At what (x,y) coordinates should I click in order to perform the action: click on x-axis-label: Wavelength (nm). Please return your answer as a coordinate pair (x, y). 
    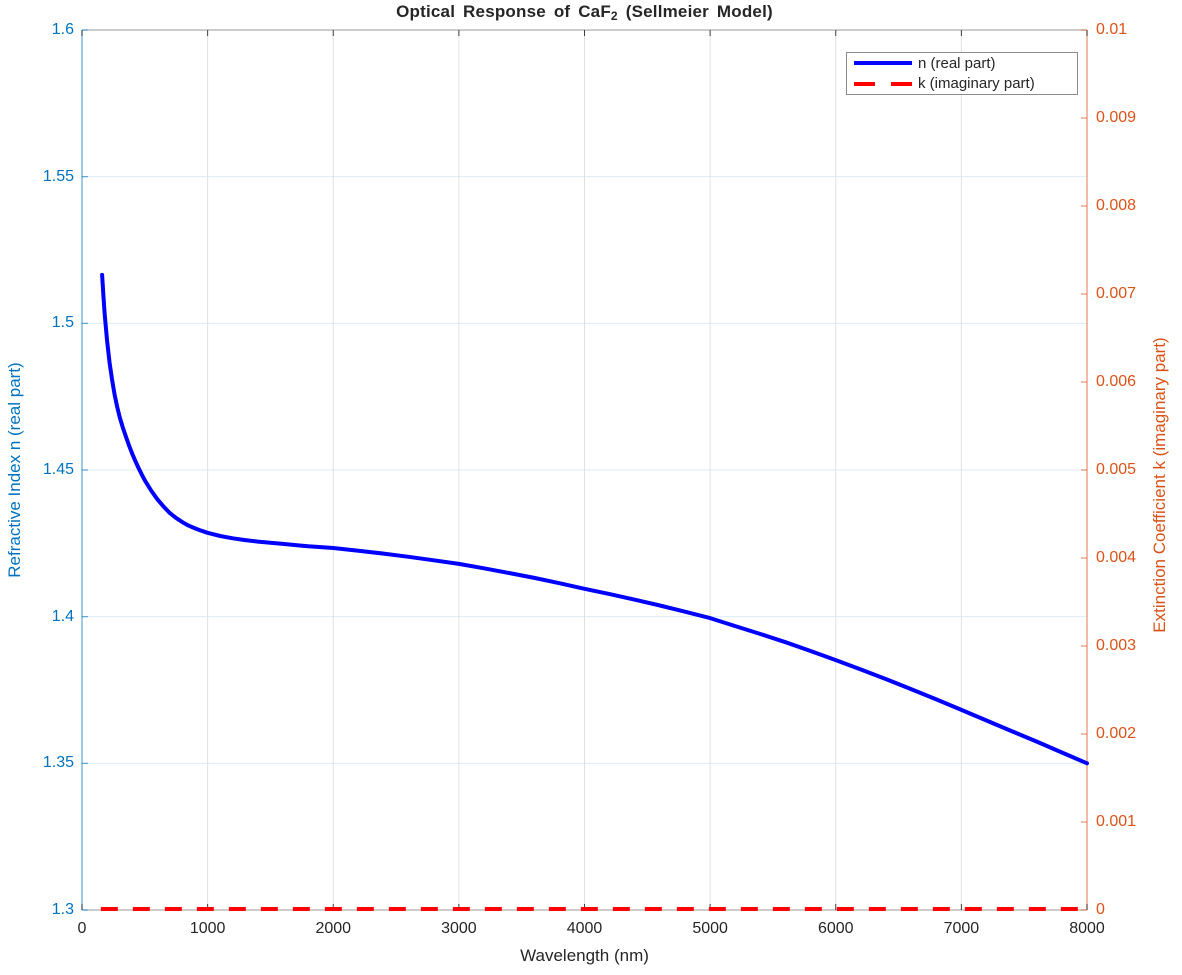
    Looking at the image, I should click on (584, 955).